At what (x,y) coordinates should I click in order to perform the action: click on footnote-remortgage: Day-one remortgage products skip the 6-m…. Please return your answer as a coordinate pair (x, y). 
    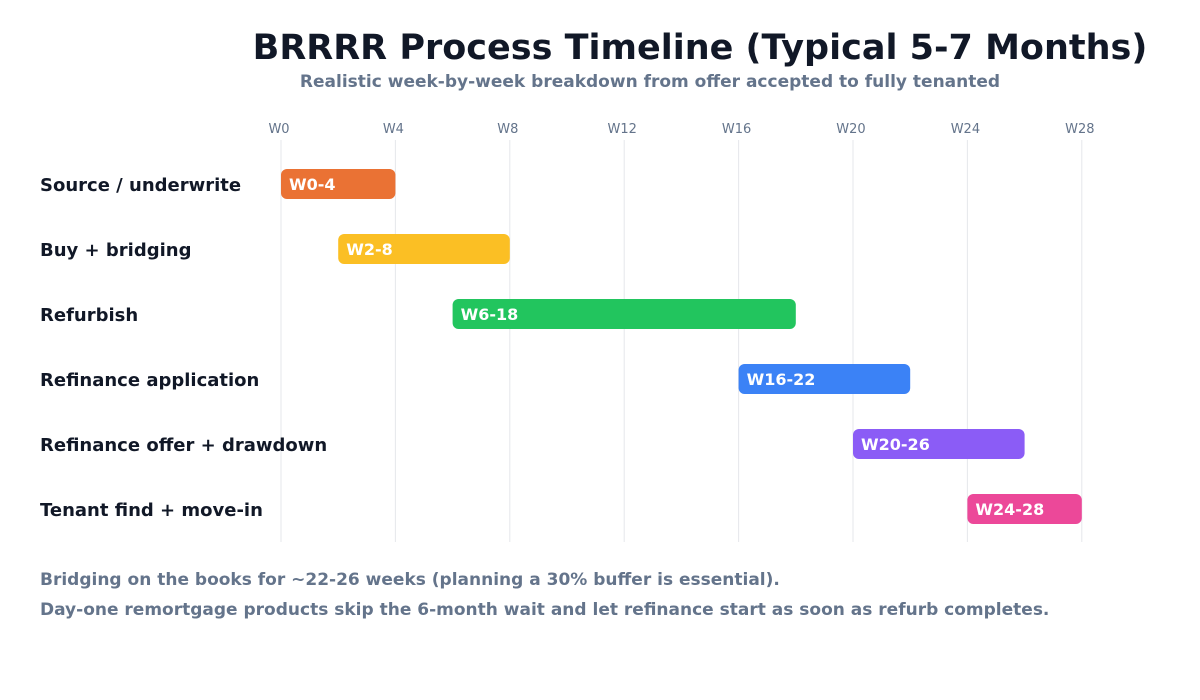
    Looking at the image, I should click on (545, 610).